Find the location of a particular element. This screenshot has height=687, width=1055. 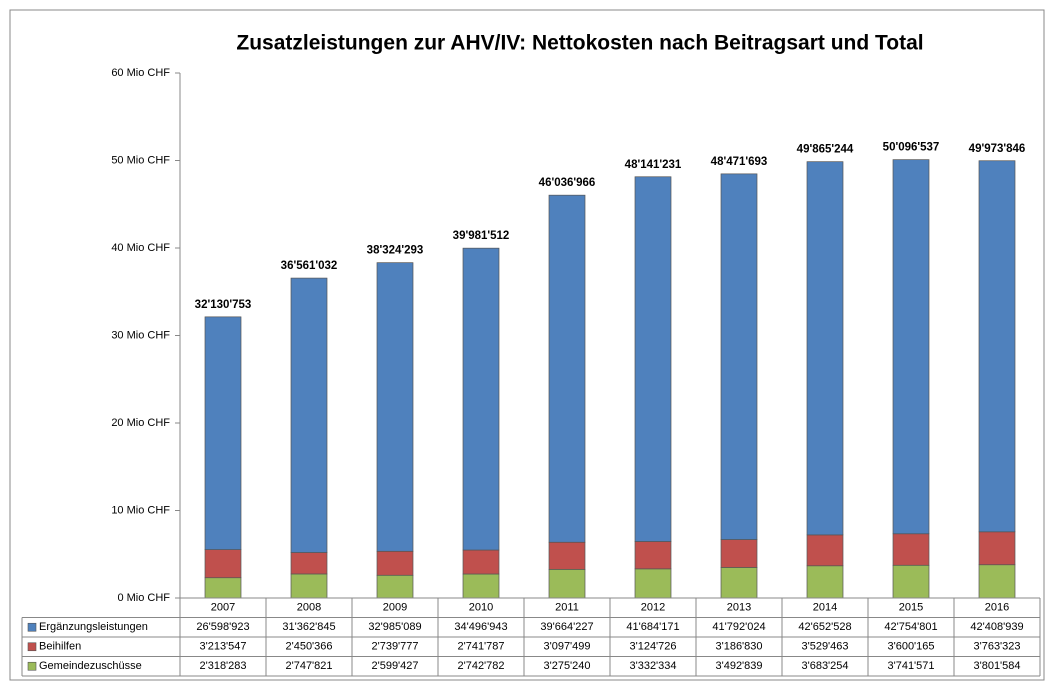

x-tick-label: 2007 is located at coordinates (223, 608).